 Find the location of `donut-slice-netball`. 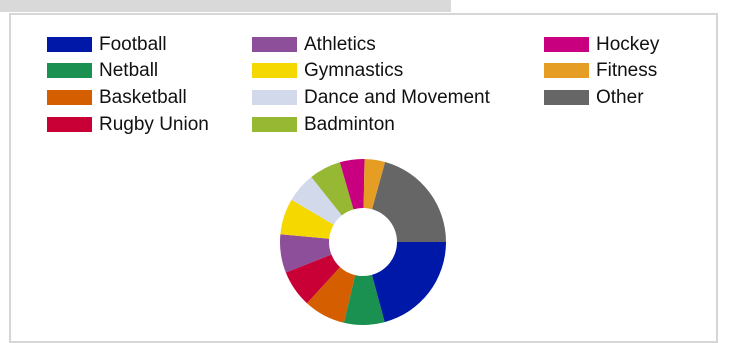

donut-slice-netball is located at coordinates (364, 299).